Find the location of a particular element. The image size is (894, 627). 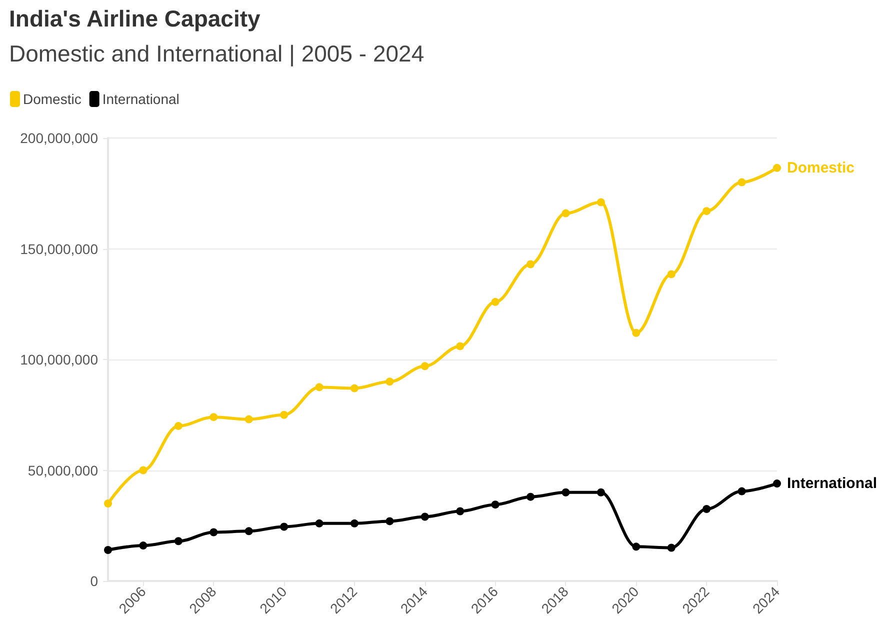

chart-title: India's Airline Capacity is located at coordinates (135, 19).